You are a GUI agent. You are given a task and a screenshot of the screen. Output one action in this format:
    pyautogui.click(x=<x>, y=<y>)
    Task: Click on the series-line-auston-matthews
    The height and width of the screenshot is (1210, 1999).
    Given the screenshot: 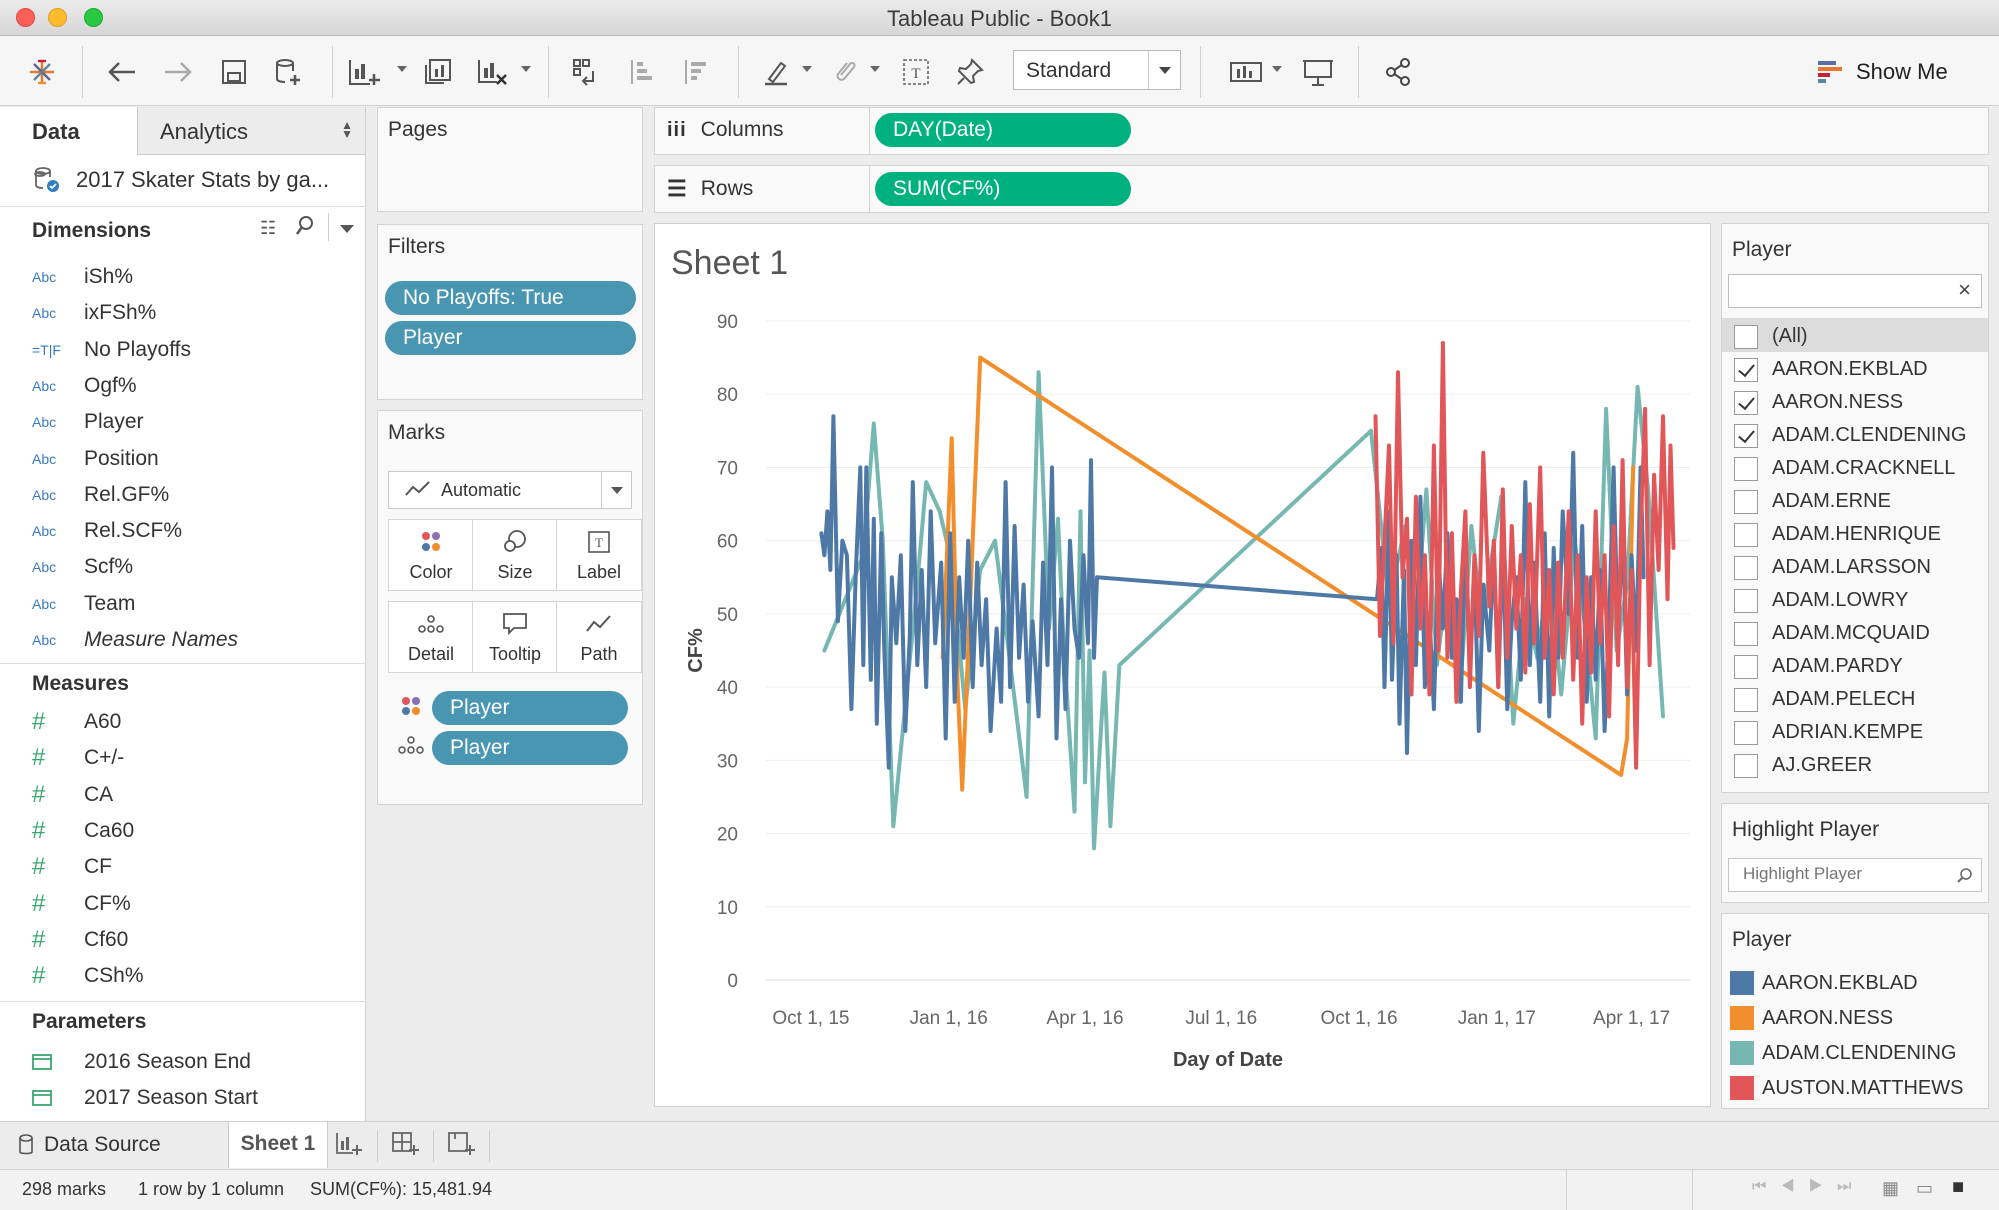 What is the action you would take?
    pyautogui.click(x=1524, y=555)
    